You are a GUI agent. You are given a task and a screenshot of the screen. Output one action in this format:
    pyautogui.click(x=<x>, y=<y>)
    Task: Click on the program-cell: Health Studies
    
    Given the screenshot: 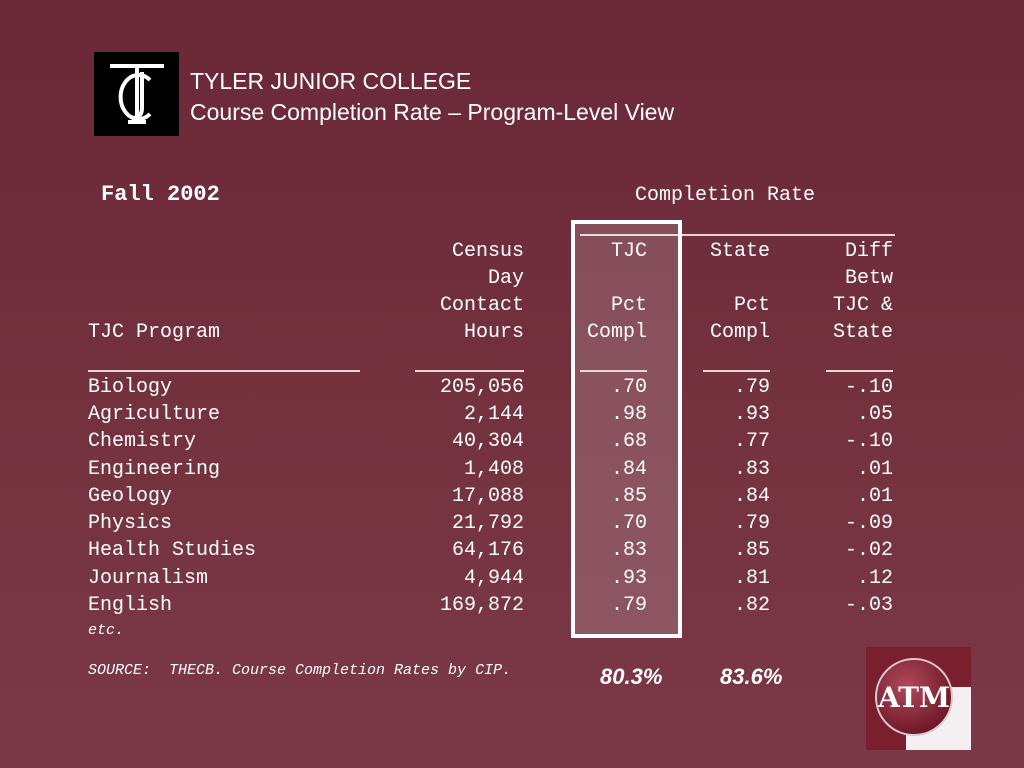 What is the action you would take?
    pyautogui.click(x=172, y=550)
    